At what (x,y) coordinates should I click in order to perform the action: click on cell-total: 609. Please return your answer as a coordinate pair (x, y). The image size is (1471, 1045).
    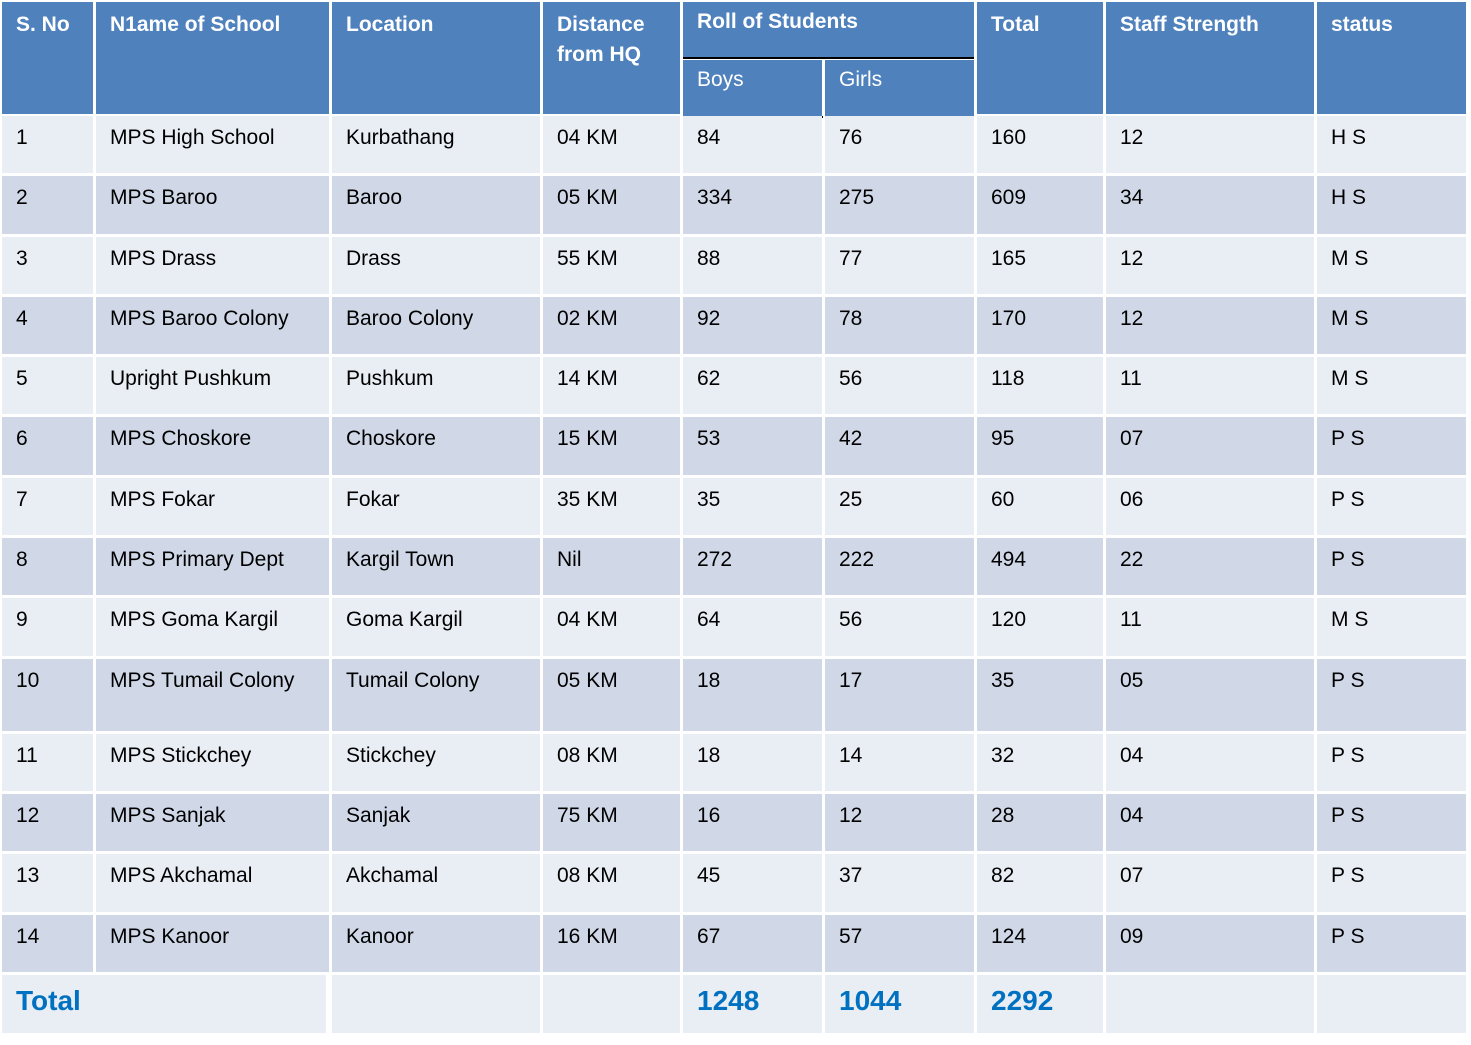
    Looking at the image, I should click on (1040, 205).